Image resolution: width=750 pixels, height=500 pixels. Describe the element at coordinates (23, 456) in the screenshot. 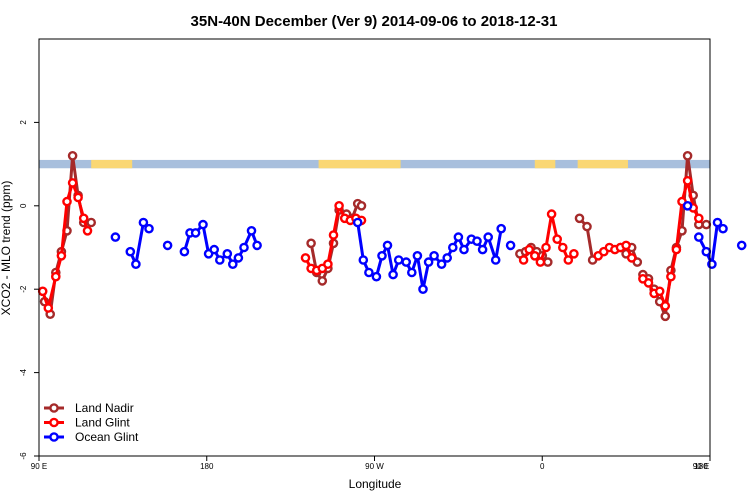

I see `y-tick-label: -6` at that location.